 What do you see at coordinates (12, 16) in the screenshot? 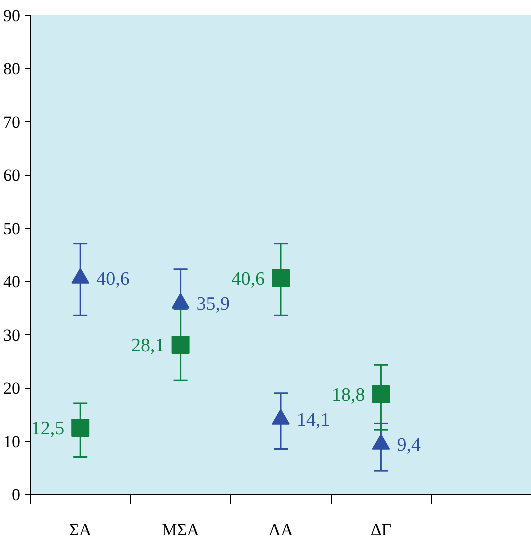
I see `y-tick-label: 90` at bounding box center [12, 16].